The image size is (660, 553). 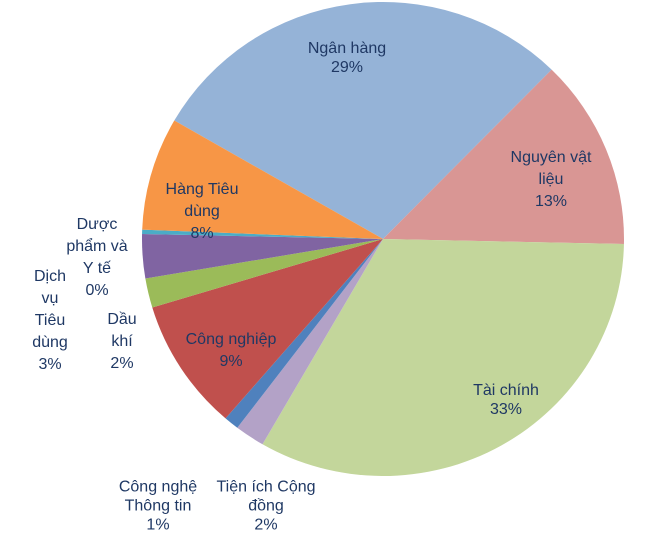 What do you see at coordinates (231, 361) in the screenshot?
I see `slice-label-value: 9%` at bounding box center [231, 361].